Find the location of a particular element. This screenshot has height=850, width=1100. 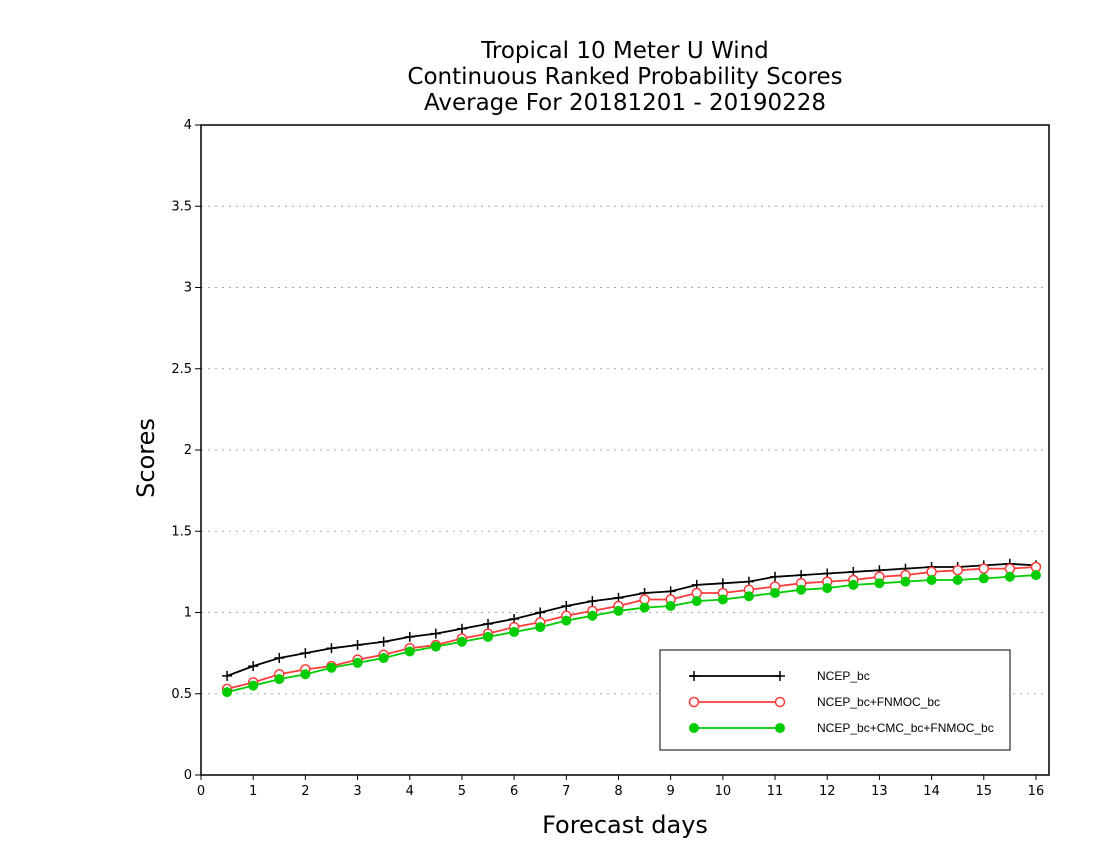

x-axis-label: Forecast days is located at coordinates (625, 825).